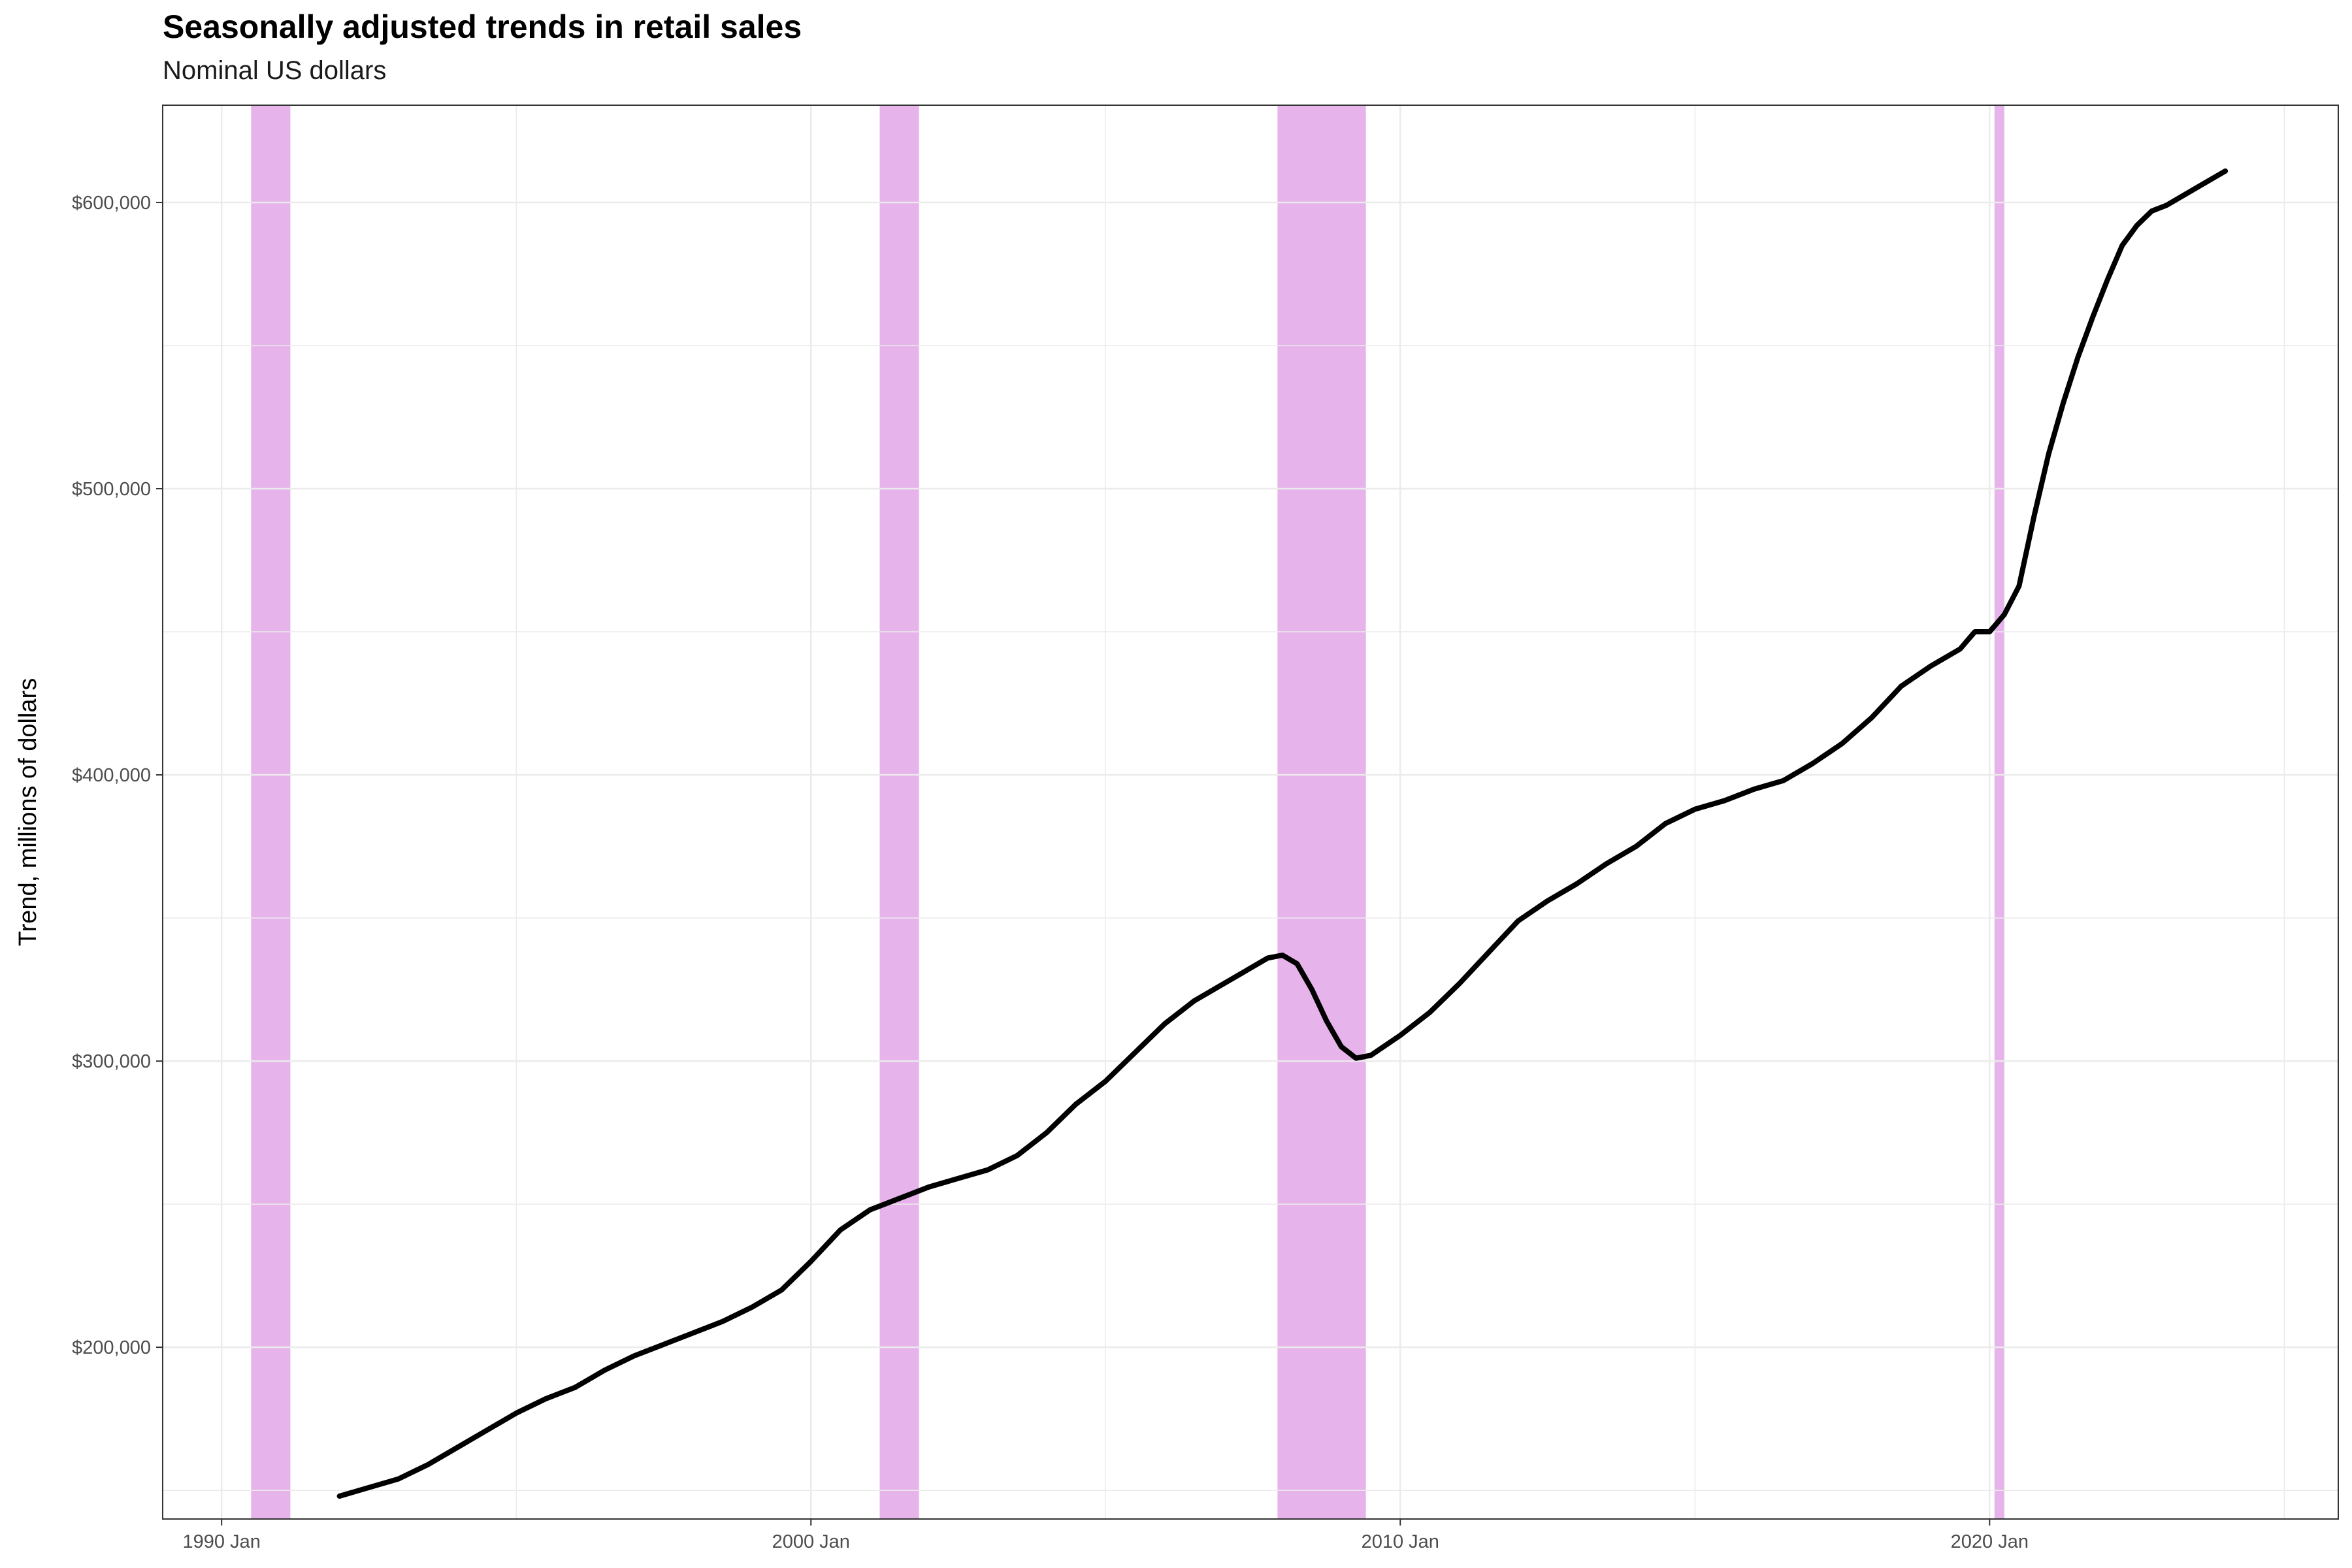  Describe the element at coordinates (1400, 1541) in the screenshot. I see `x-tick-label: 2010 Jan` at that location.